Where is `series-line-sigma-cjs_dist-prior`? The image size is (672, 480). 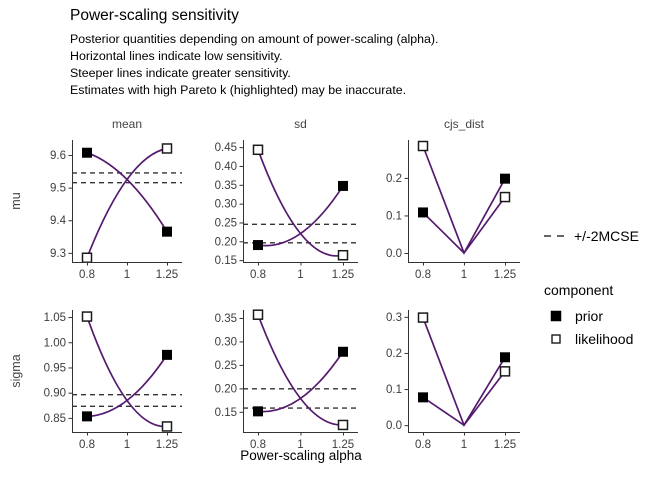
series-line-sigma-cjs_dist-prior is located at coordinates (464, 391).